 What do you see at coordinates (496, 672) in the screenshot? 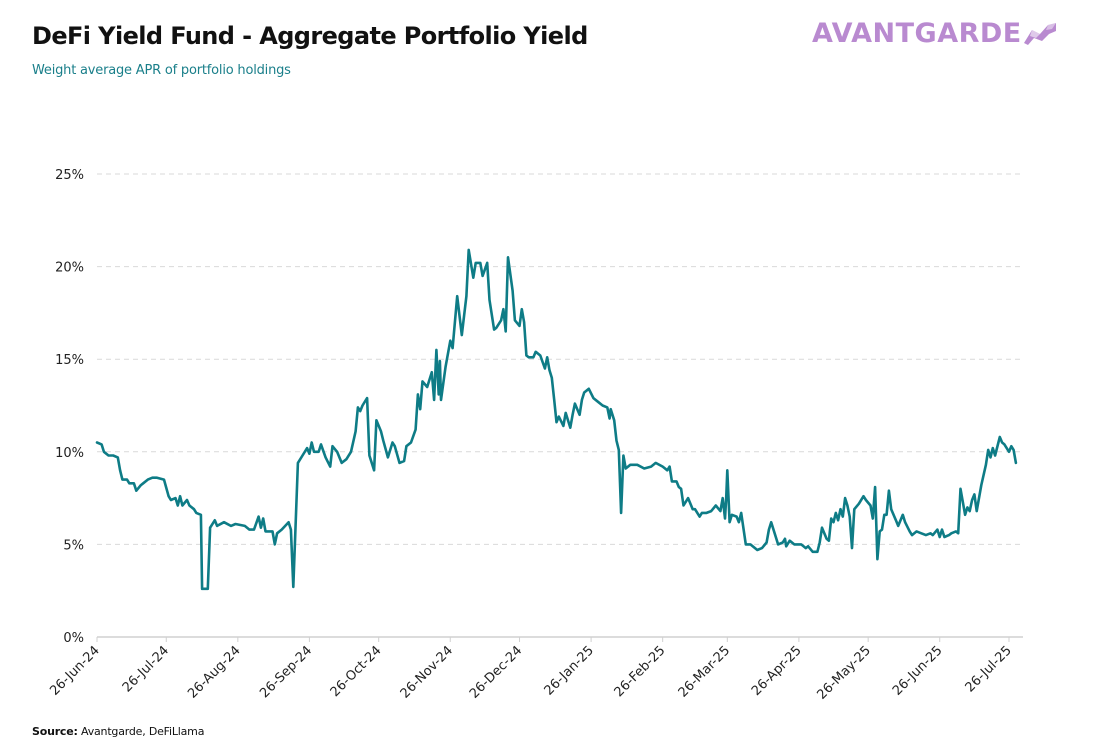
I see `x-tick-label: 26-Dec-24` at bounding box center [496, 672].